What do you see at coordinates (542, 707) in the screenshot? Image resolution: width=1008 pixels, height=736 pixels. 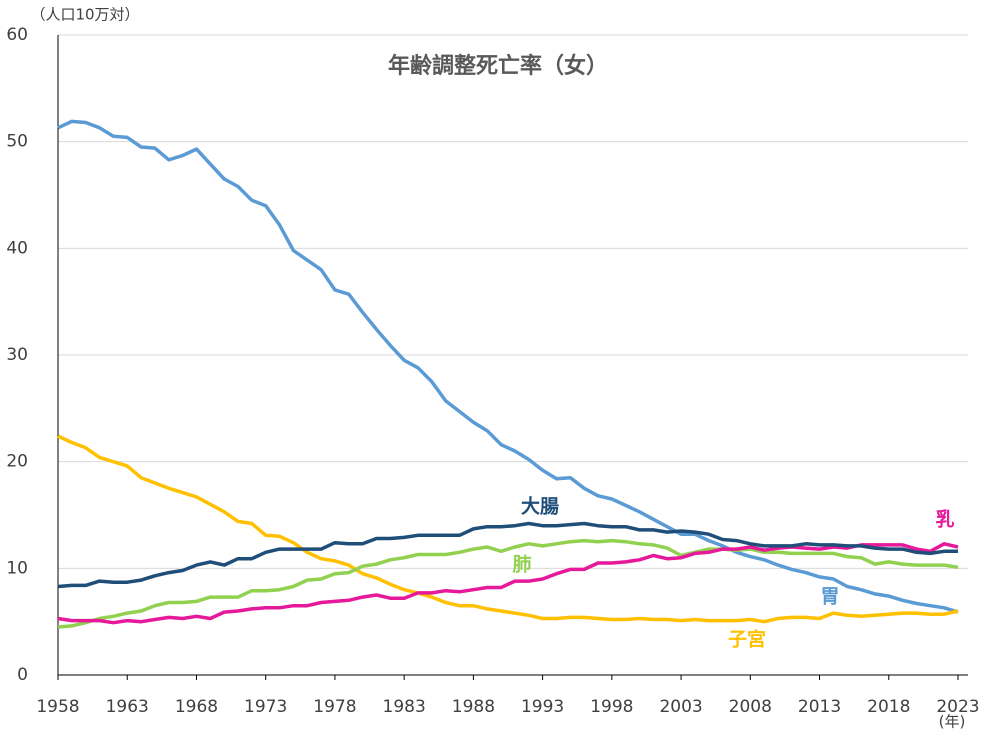 I see `x-tick-label: 1993` at bounding box center [542, 707].